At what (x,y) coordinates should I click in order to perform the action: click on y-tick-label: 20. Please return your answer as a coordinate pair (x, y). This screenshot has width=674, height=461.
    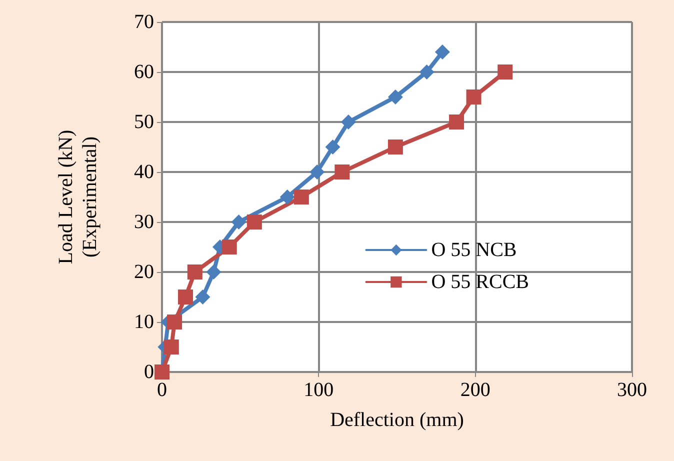
    Looking at the image, I should click on (144, 272).